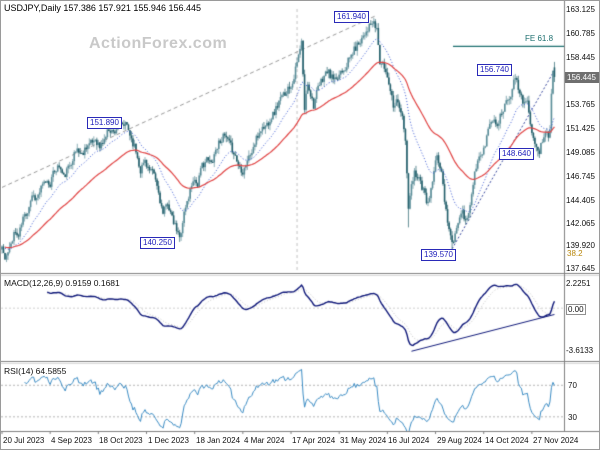 This screenshot has width=600, height=450. What do you see at coordinates (580, 128) in the screenshot?
I see `price-axis-label: 151.425` at bounding box center [580, 128].